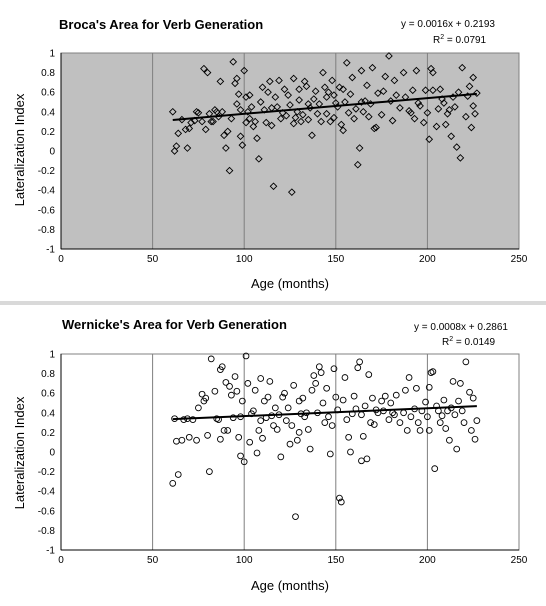  I want to click on chart-title: Broca's Area for Verb Generation, so click(161, 24).